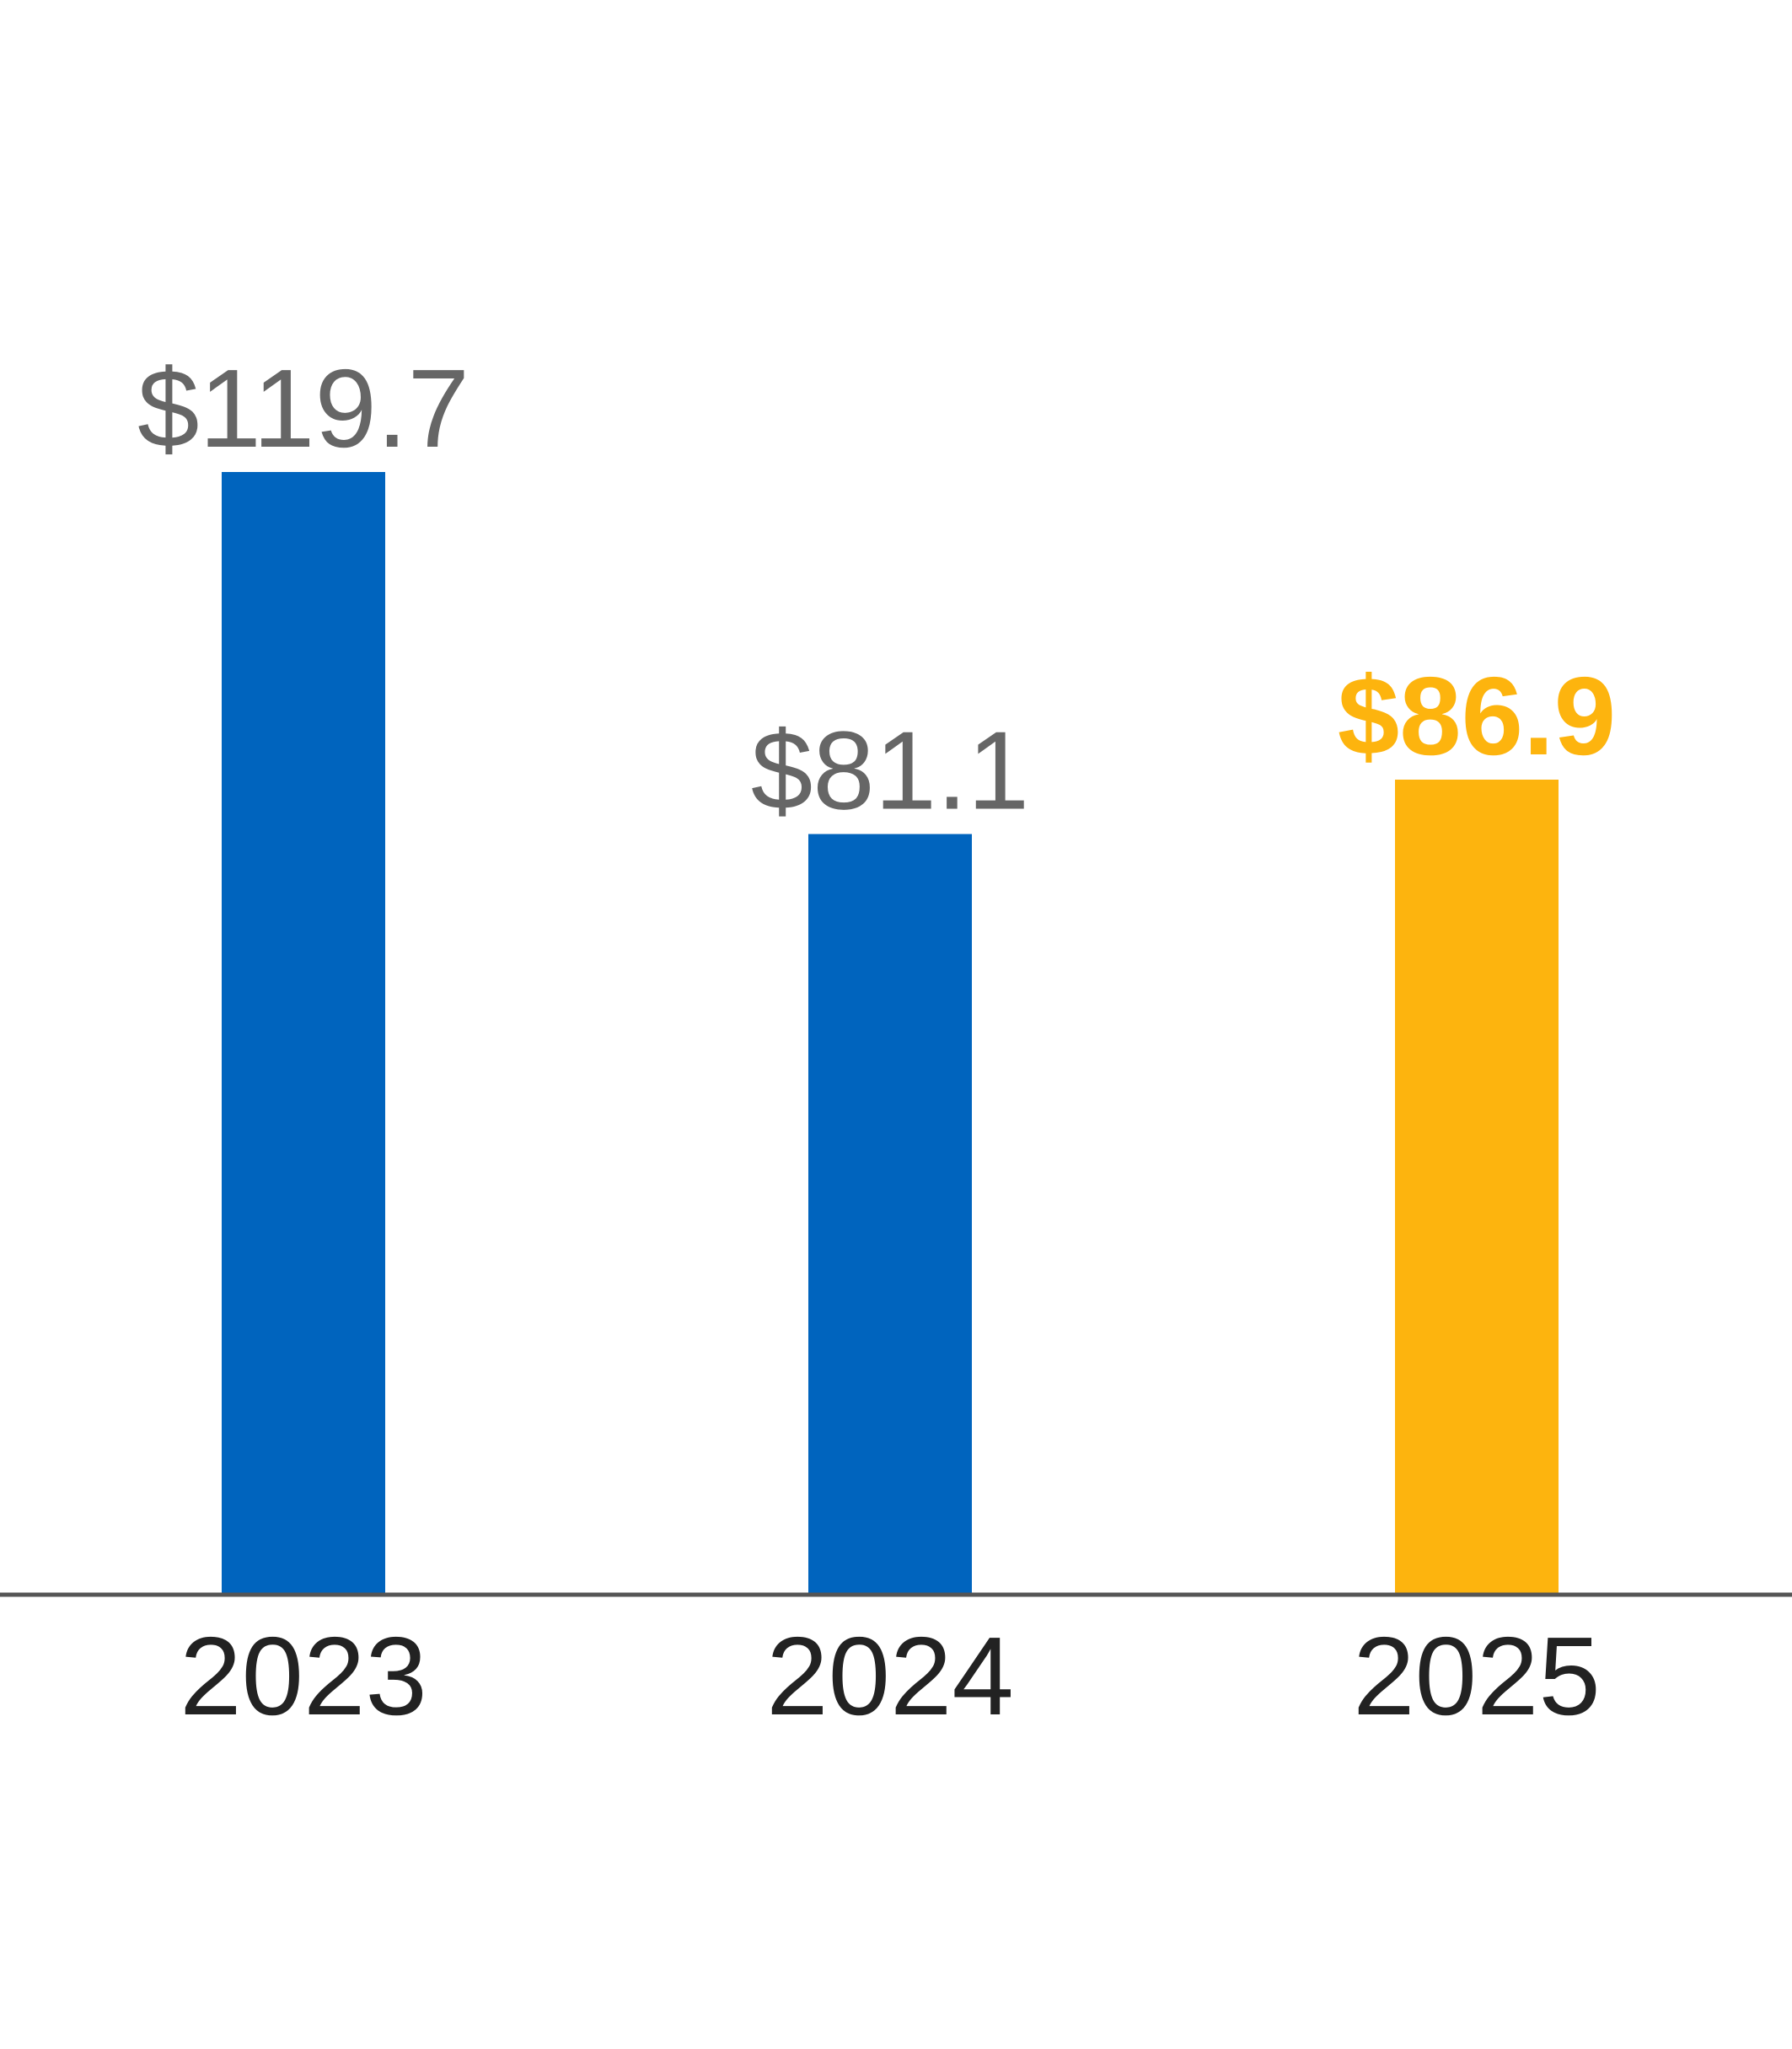 The image size is (1792, 2049). What do you see at coordinates (303, 1676) in the screenshot?
I see `x-tick-label-2023: 2023` at bounding box center [303, 1676].